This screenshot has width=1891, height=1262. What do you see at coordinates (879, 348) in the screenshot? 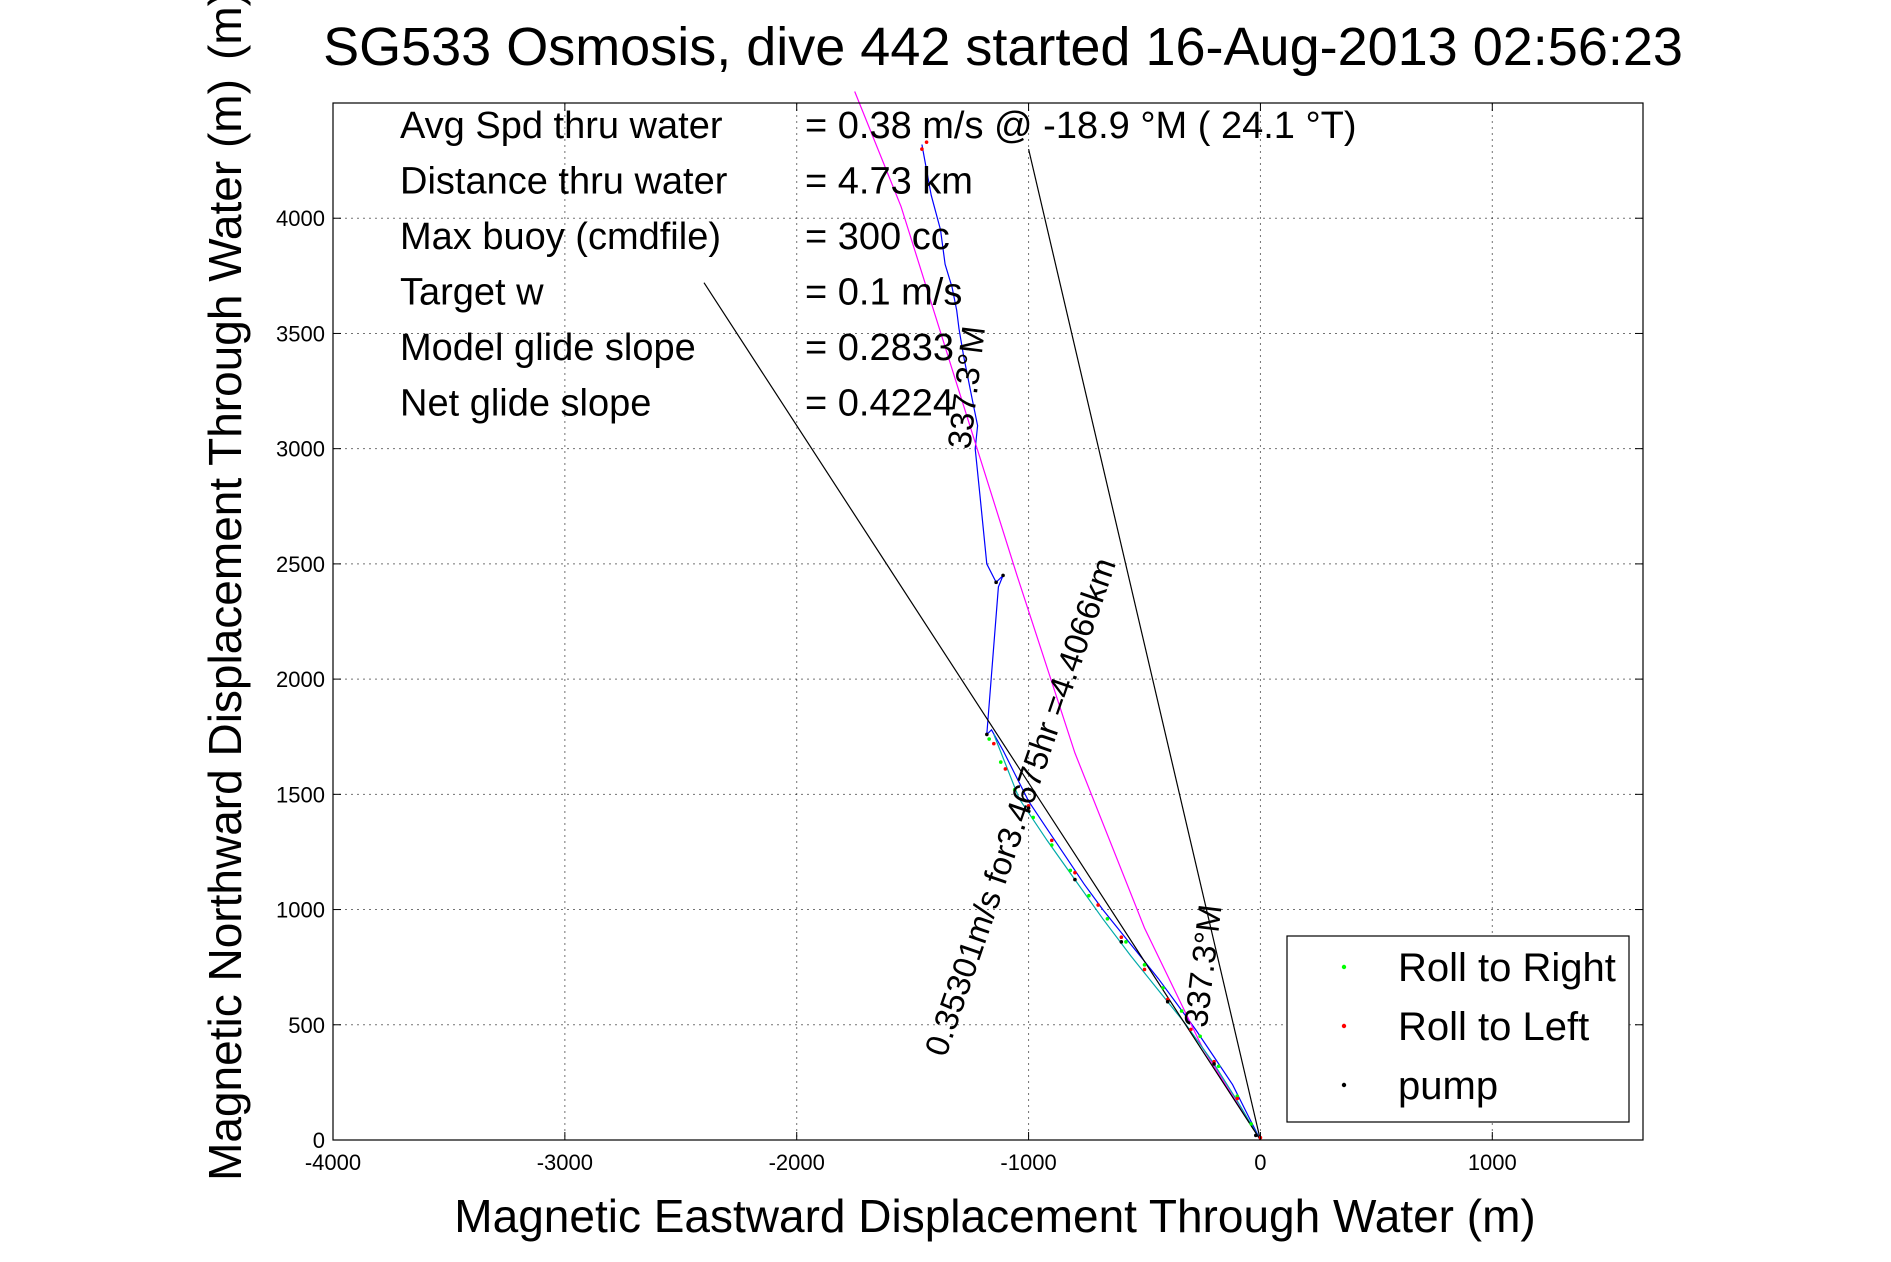
I see `info-value-4: = 0.2833` at bounding box center [879, 348].